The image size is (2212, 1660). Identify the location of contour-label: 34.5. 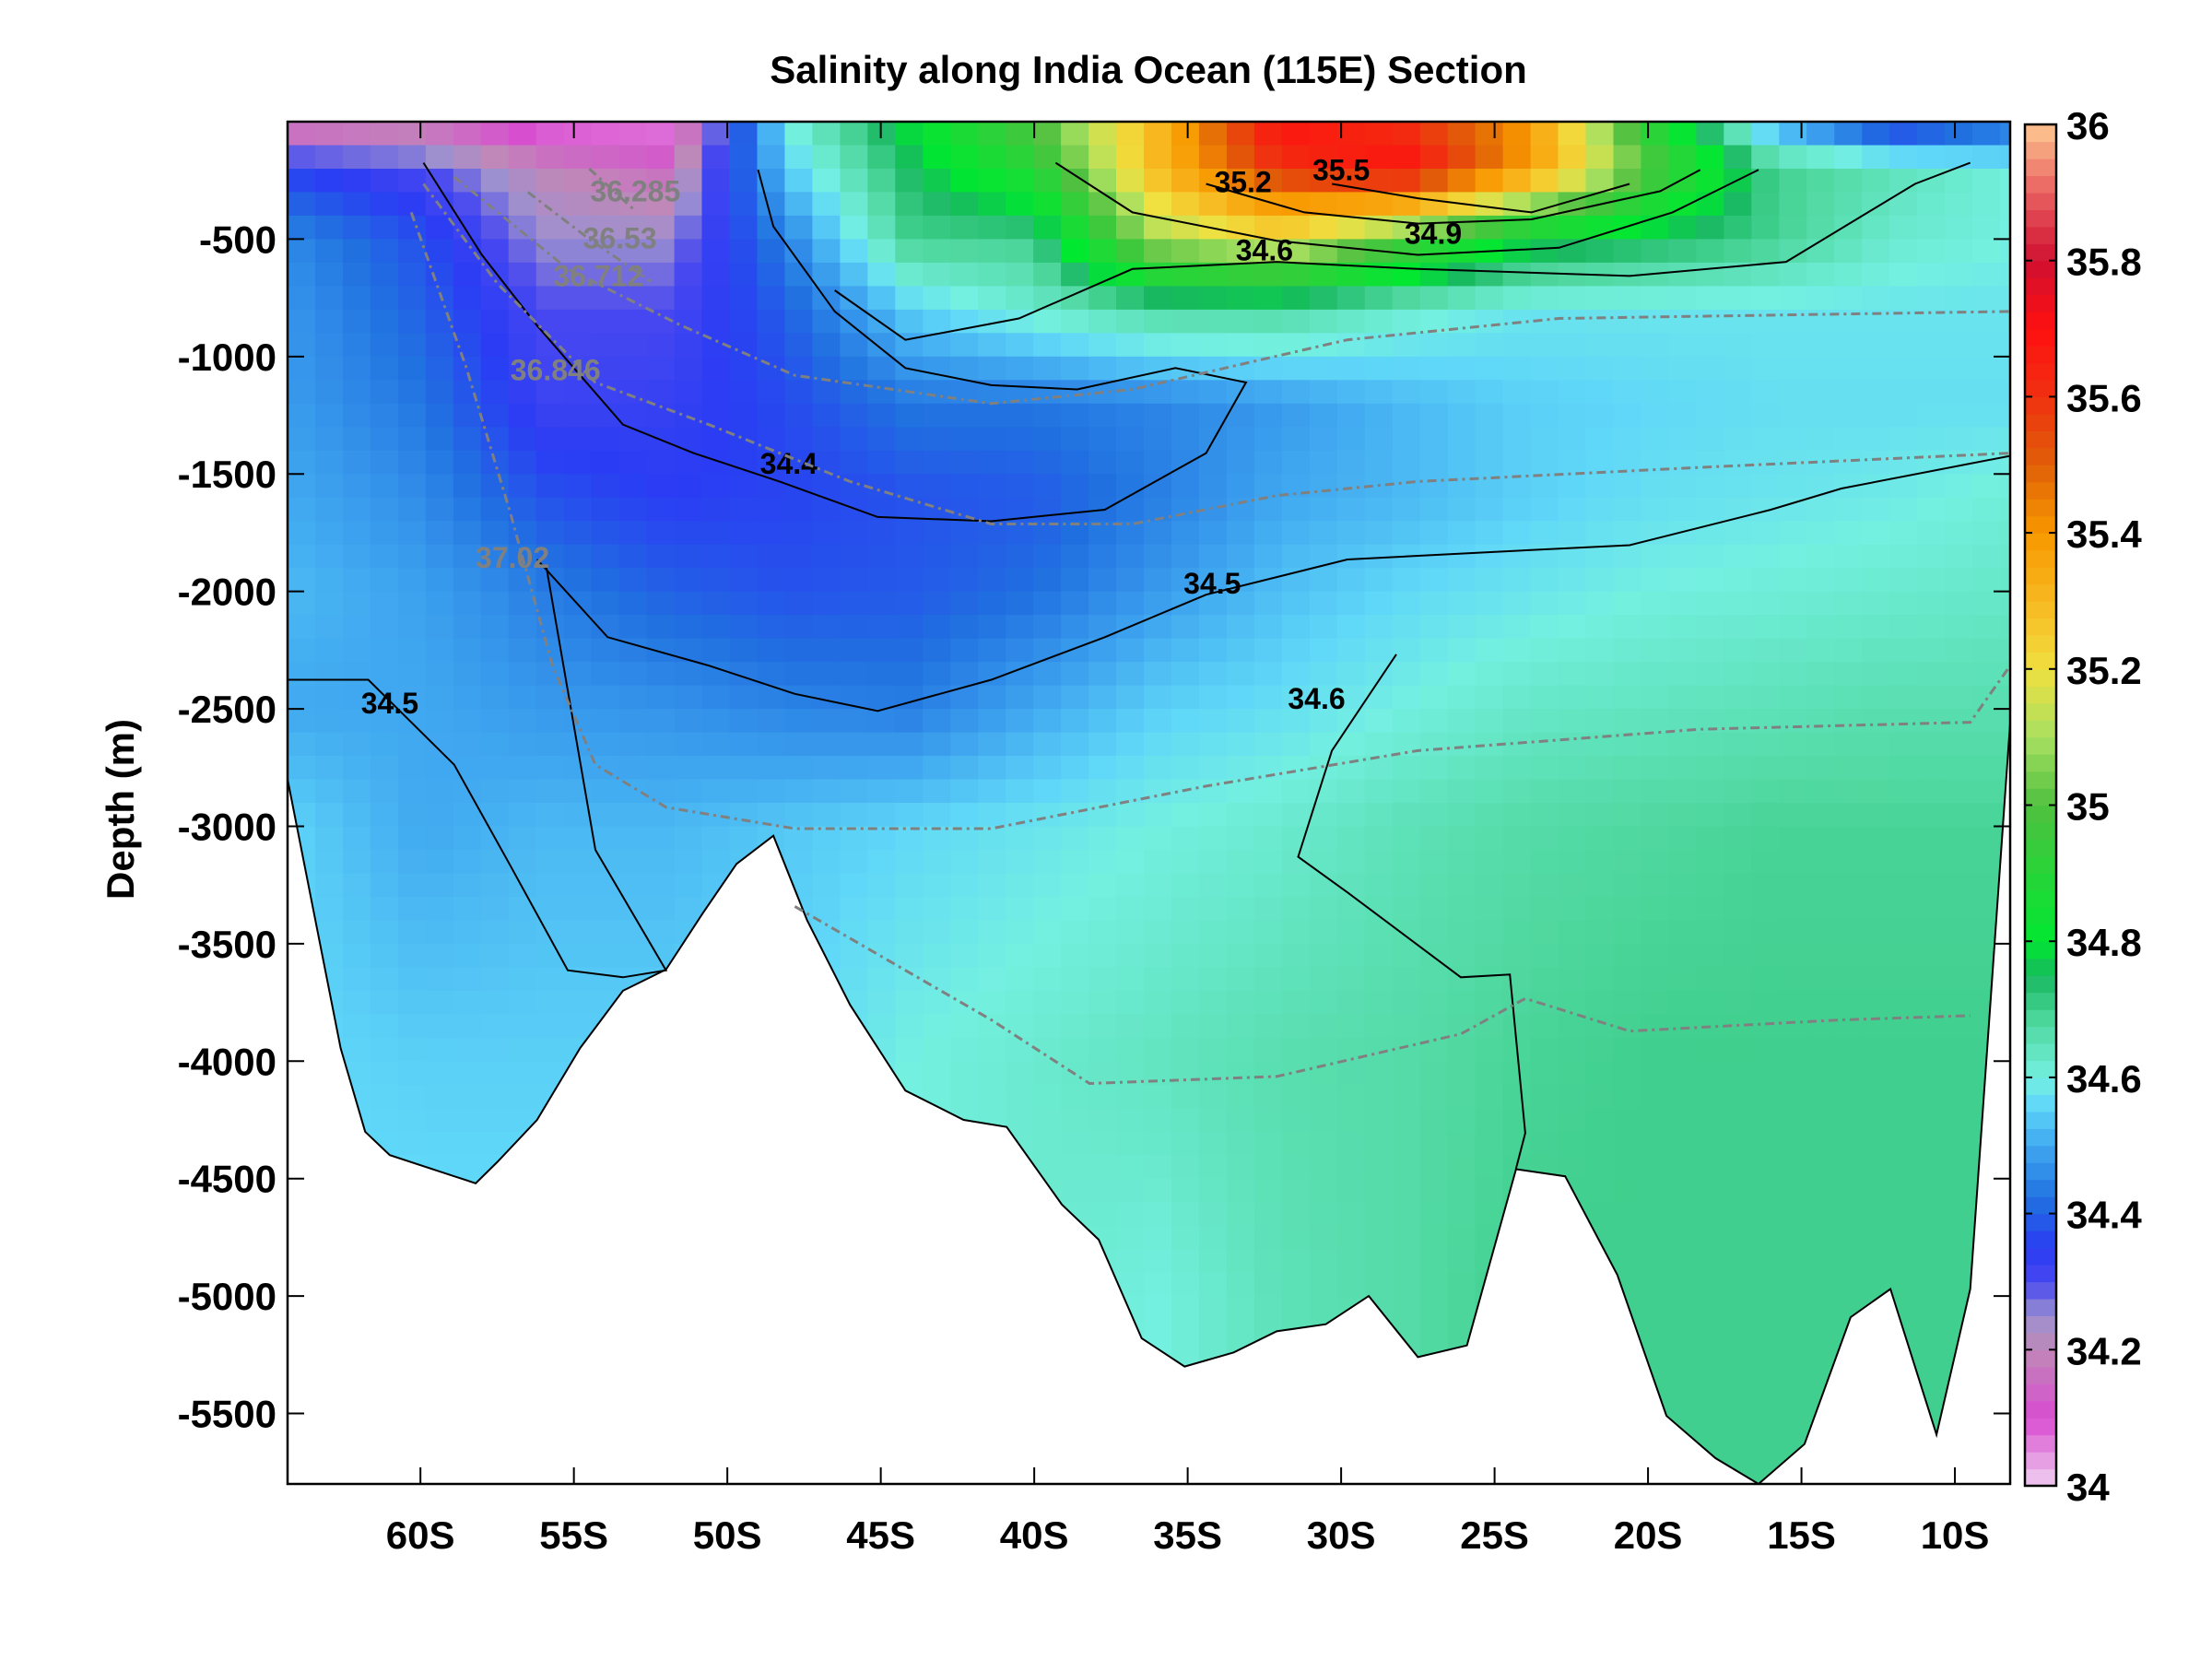
(1212, 583).